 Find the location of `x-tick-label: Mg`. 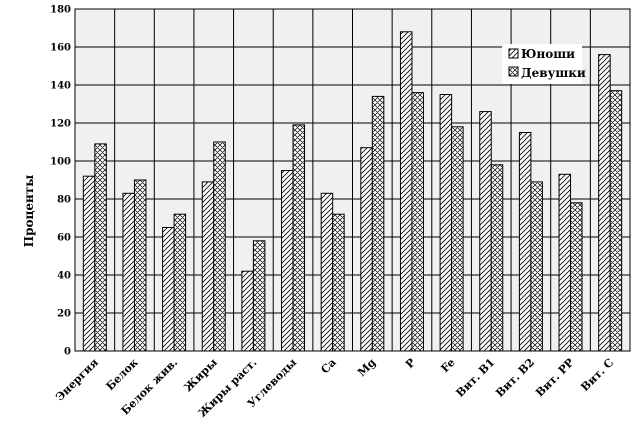

x-tick-label: Mg is located at coordinates (366, 367).